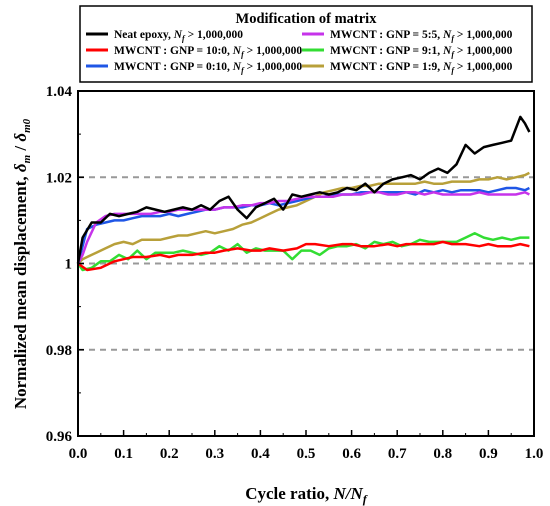 Image resolution: width=550 pixels, height=506 pixels. What do you see at coordinates (59, 178) in the screenshot?
I see `y-tick-label: 1.02` at bounding box center [59, 178].